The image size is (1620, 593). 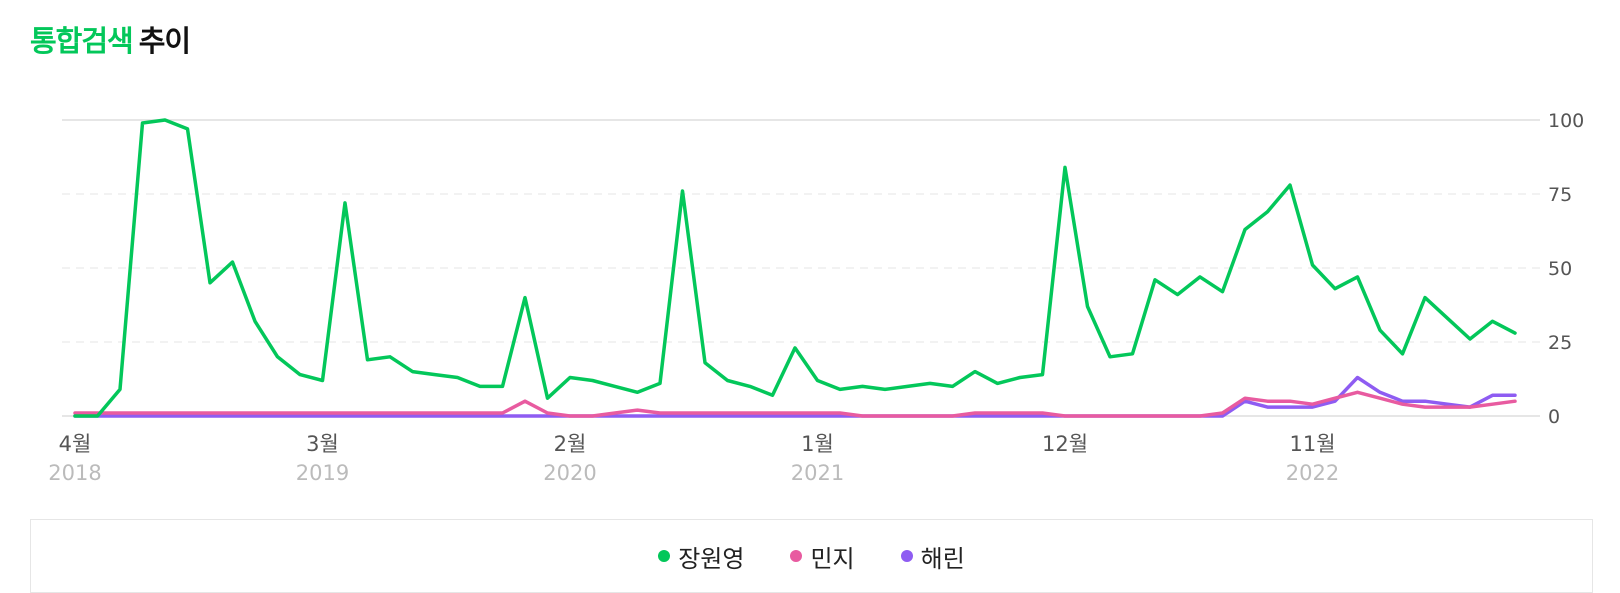 What do you see at coordinates (164, 41) in the screenshot?
I see `chart-title-rest: 추이` at bounding box center [164, 41].